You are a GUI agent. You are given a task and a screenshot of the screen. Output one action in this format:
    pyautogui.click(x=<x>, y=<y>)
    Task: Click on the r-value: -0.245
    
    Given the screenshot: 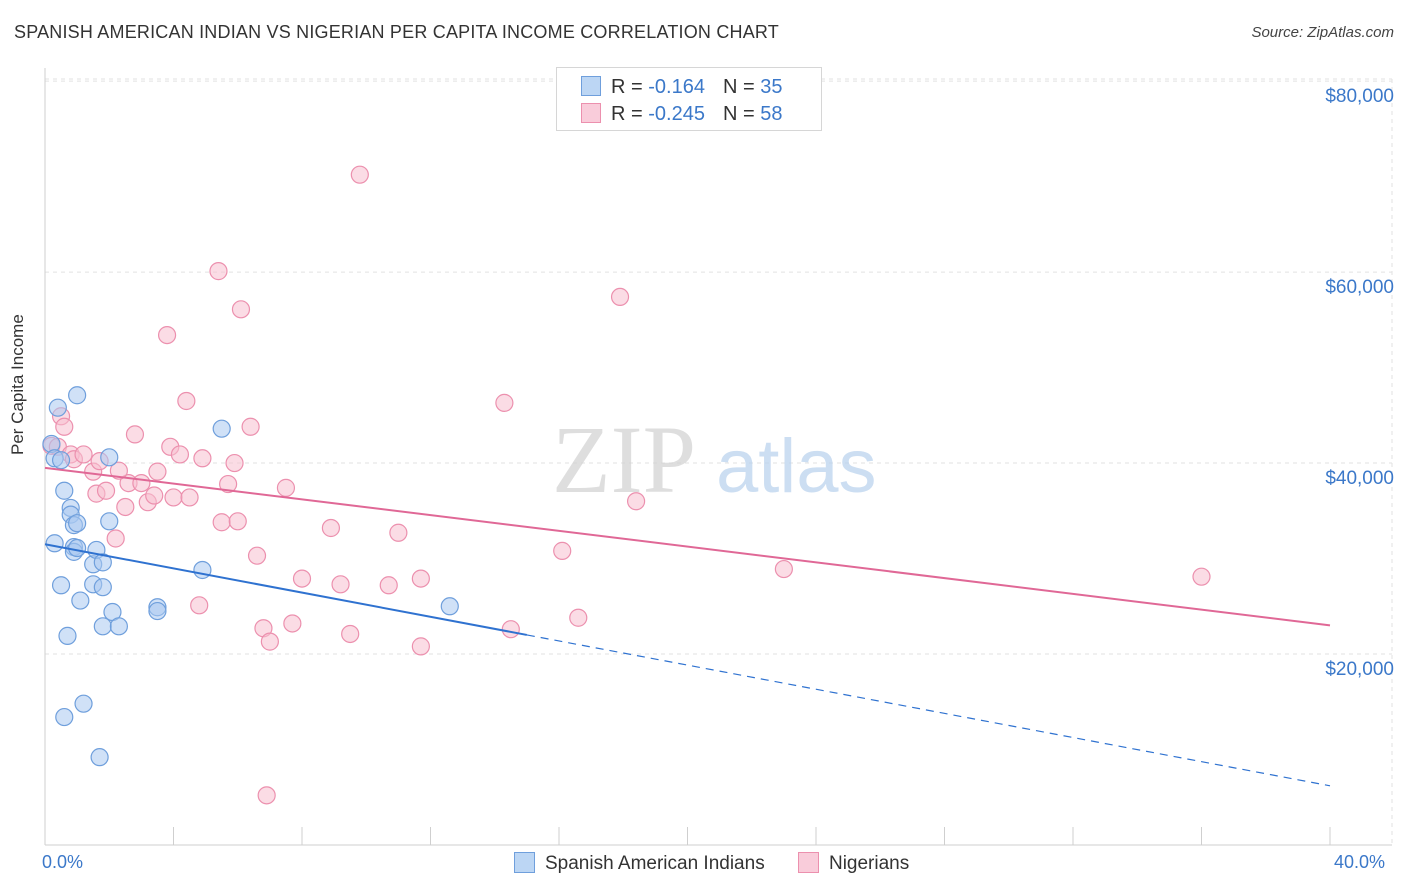 What is the action you would take?
    pyautogui.click(x=676, y=114)
    